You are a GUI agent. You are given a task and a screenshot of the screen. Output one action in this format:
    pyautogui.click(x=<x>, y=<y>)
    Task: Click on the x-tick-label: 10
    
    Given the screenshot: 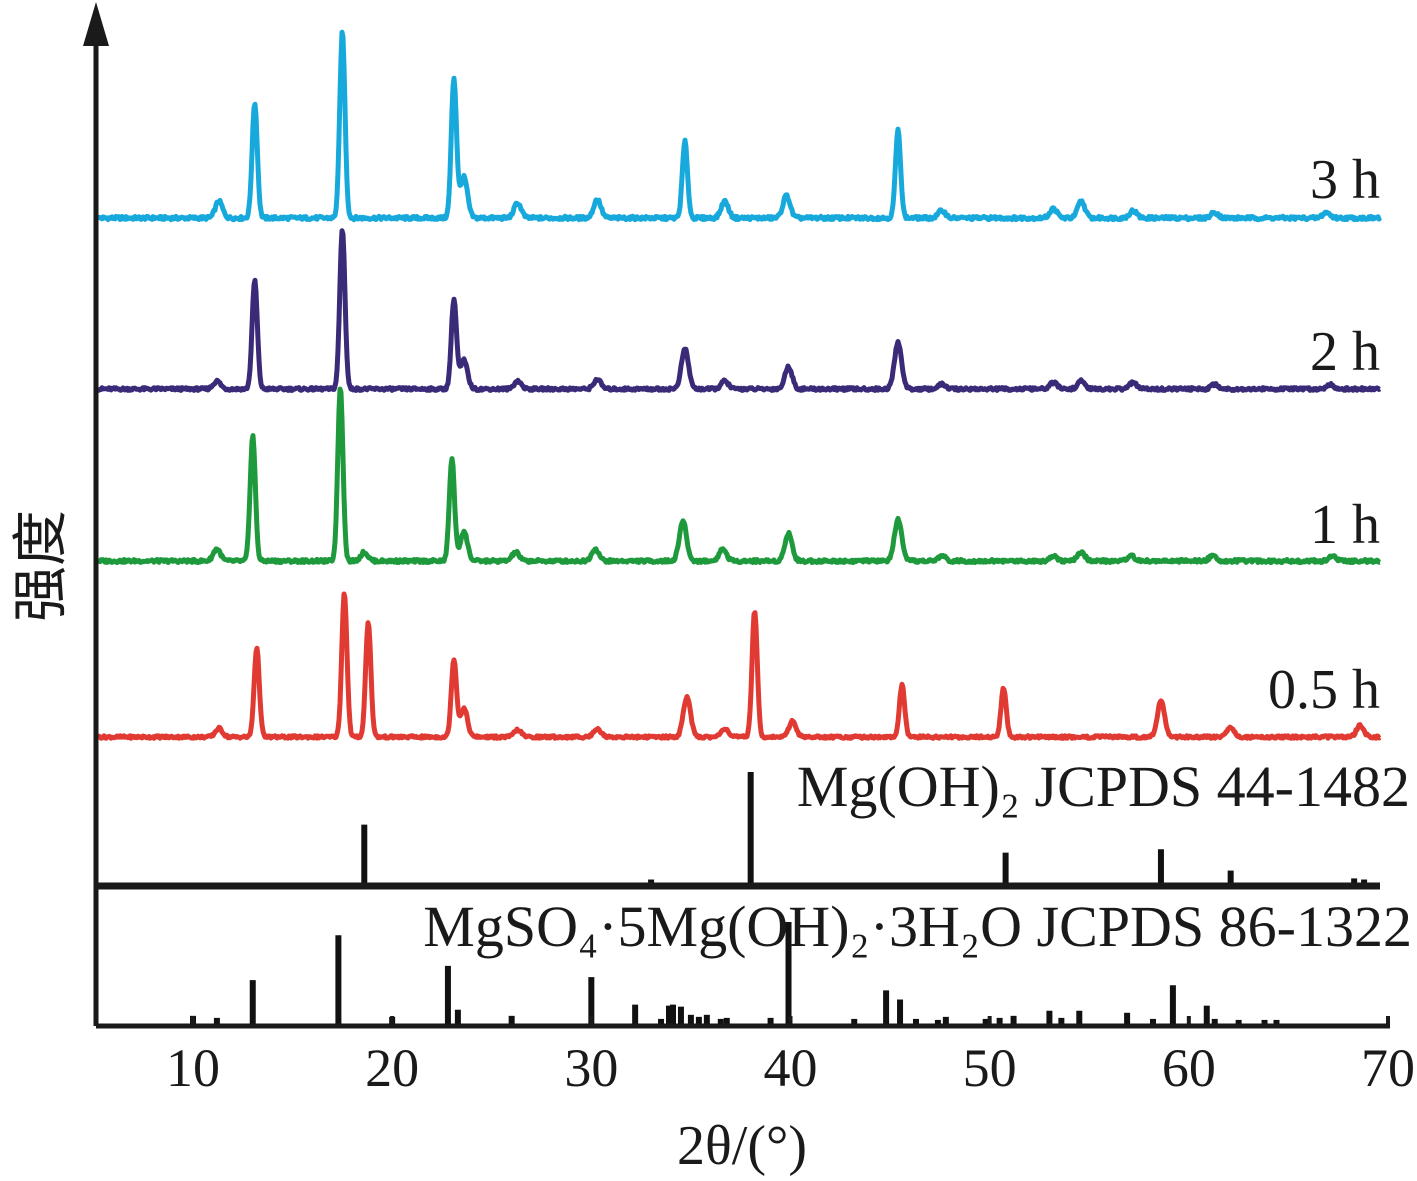 What is the action you would take?
    pyautogui.click(x=193, y=1068)
    